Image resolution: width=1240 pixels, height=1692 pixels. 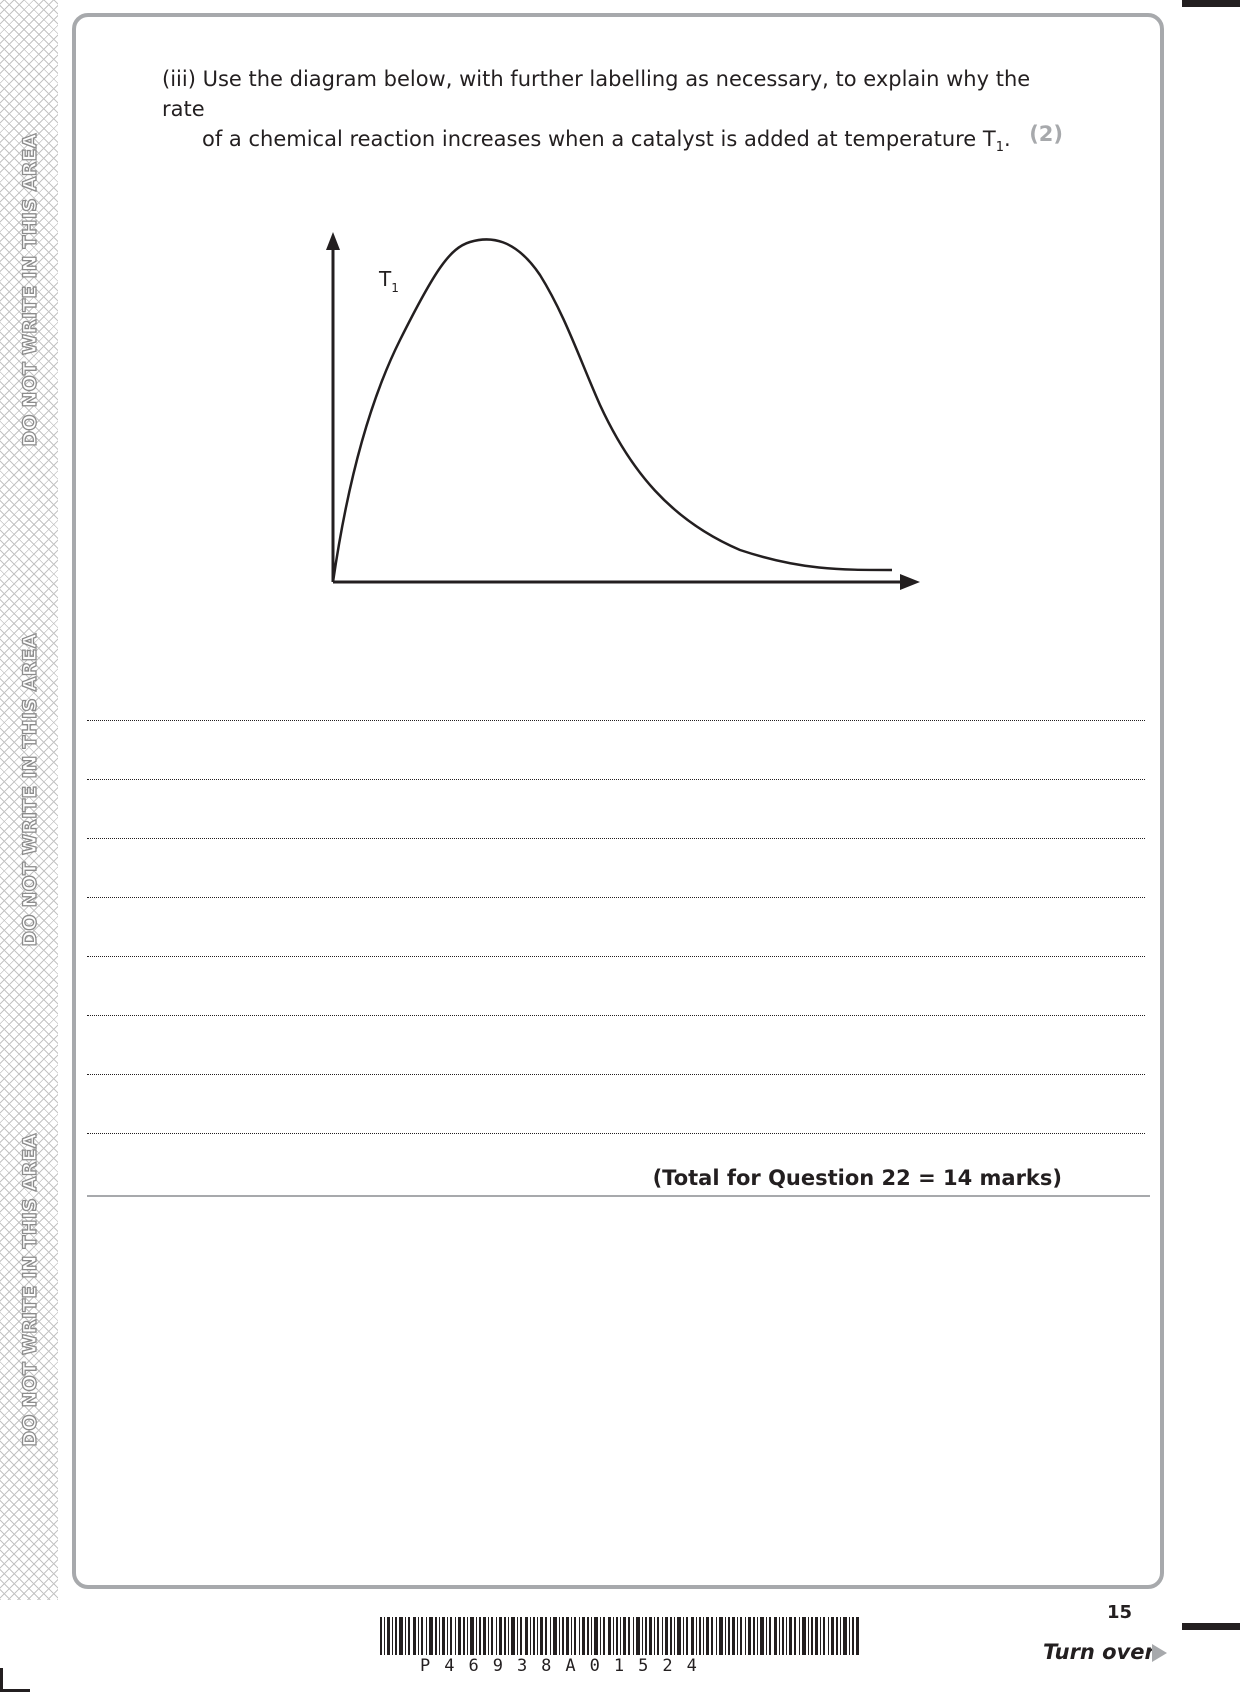 What do you see at coordinates (179, 79) in the screenshot?
I see `question-number: (iii)` at bounding box center [179, 79].